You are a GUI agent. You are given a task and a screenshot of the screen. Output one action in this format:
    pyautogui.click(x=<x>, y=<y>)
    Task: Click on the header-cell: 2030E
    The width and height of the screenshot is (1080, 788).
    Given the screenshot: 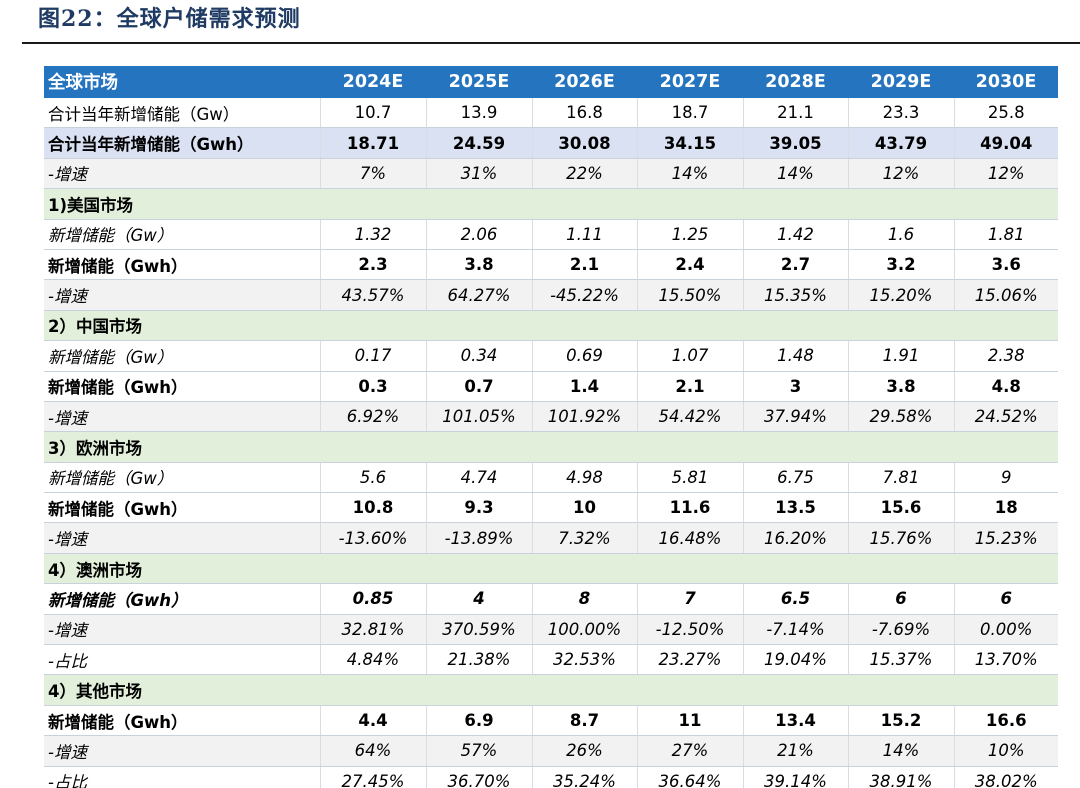 What is the action you would take?
    pyautogui.click(x=1006, y=82)
    